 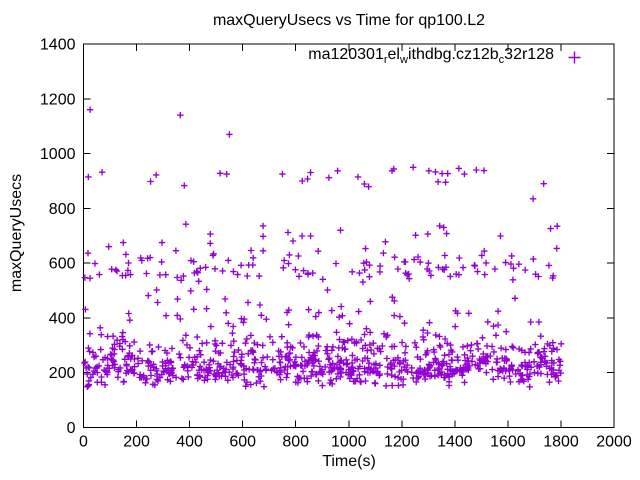 I want to click on x-tick-label: 200, so click(x=136, y=442).